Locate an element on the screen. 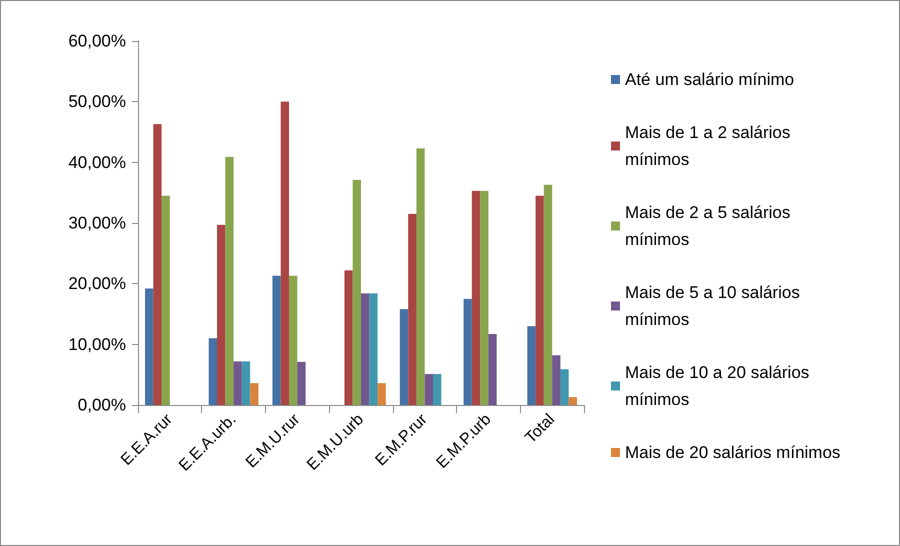 The width and height of the screenshot is (900, 546). legend-label: Mais de 10 a 20 salários mínimos is located at coordinates (719, 386).